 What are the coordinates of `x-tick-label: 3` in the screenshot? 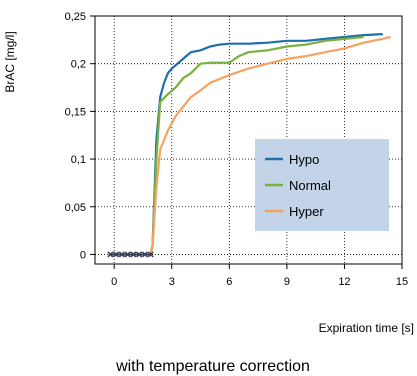 It's located at (172, 282).